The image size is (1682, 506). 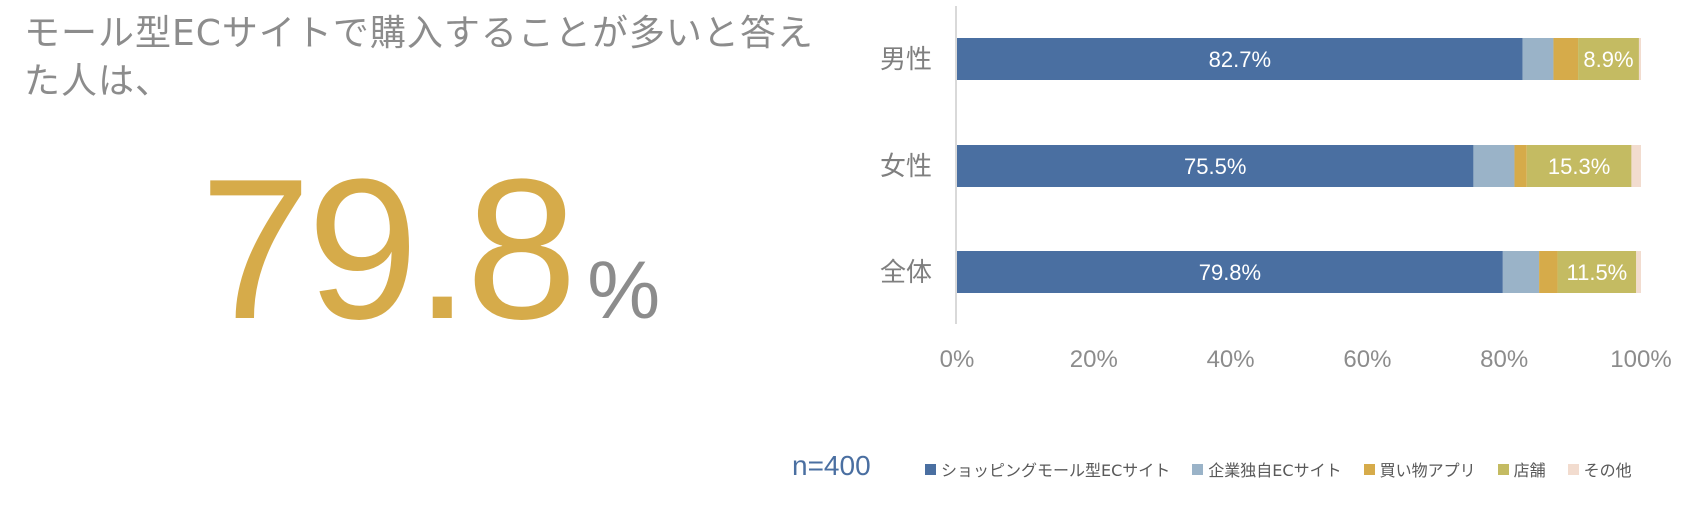 I want to click on x-tick-label: 0%, so click(x=957, y=359).